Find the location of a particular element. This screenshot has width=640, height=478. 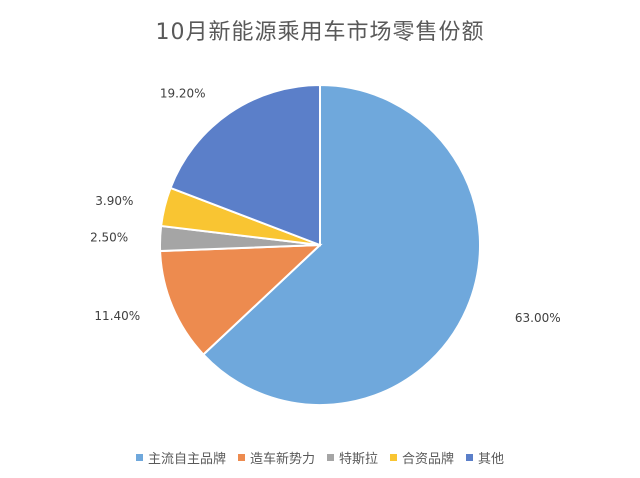

legend-item-4: 合资品牌 is located at coordinates (422, 457).